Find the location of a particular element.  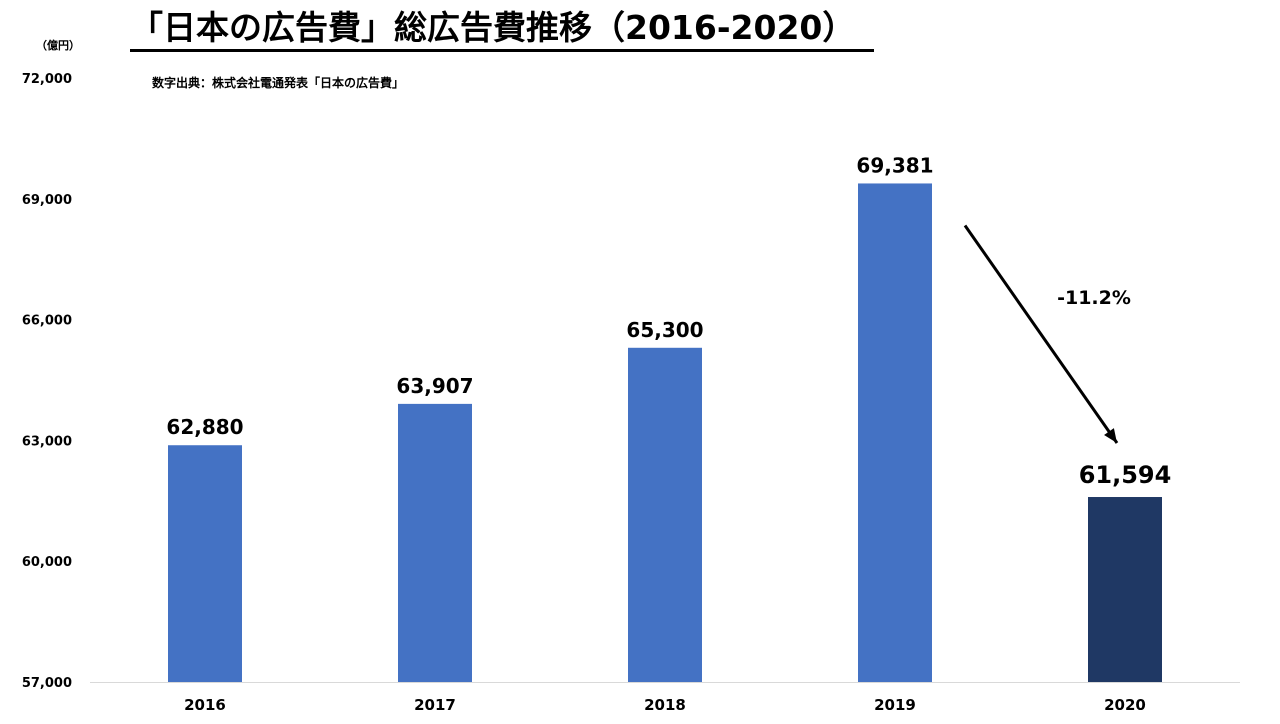

data-label: 69,381 is located at coordinates (894, 165).